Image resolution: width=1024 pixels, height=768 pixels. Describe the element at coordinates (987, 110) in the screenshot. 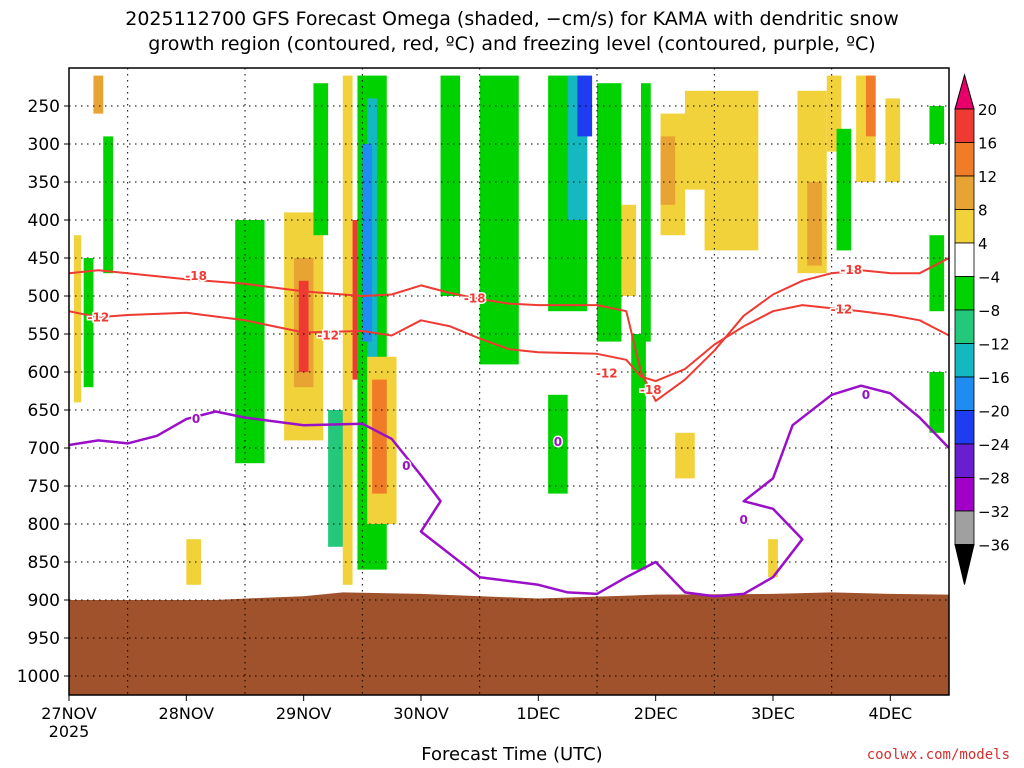

I see `colorbar-label-0: 20` at that location.